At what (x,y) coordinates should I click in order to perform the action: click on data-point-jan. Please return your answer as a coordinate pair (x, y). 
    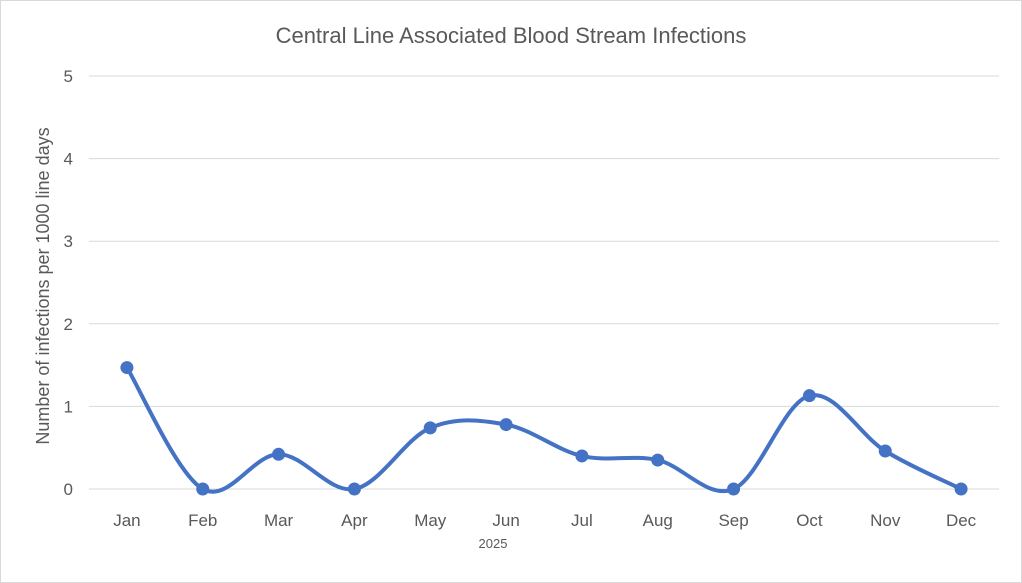
    Looking at the image, I should click on (127, 368).